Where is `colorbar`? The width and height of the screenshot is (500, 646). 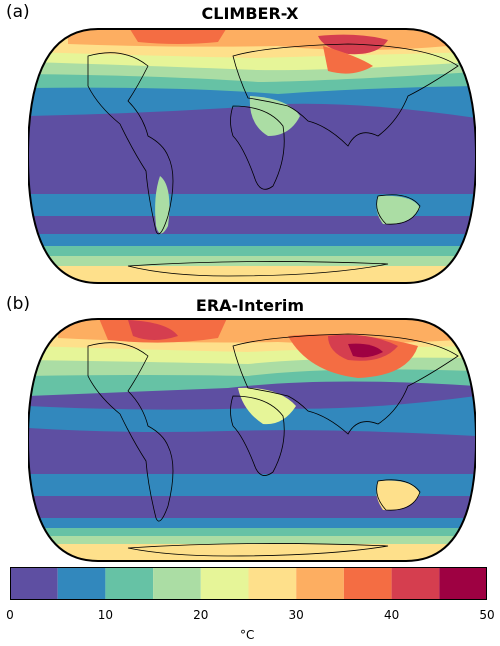 colorbar is located at coordinates (248, 583).